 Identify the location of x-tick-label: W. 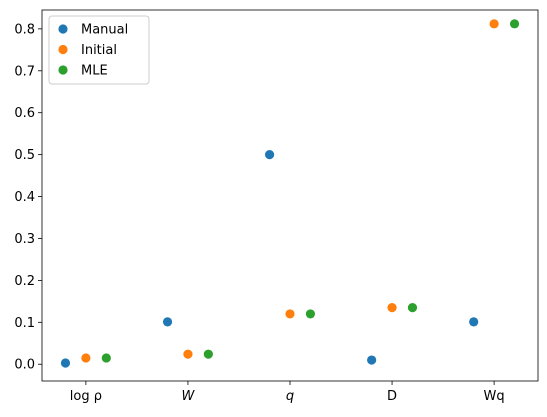
(189, 396).